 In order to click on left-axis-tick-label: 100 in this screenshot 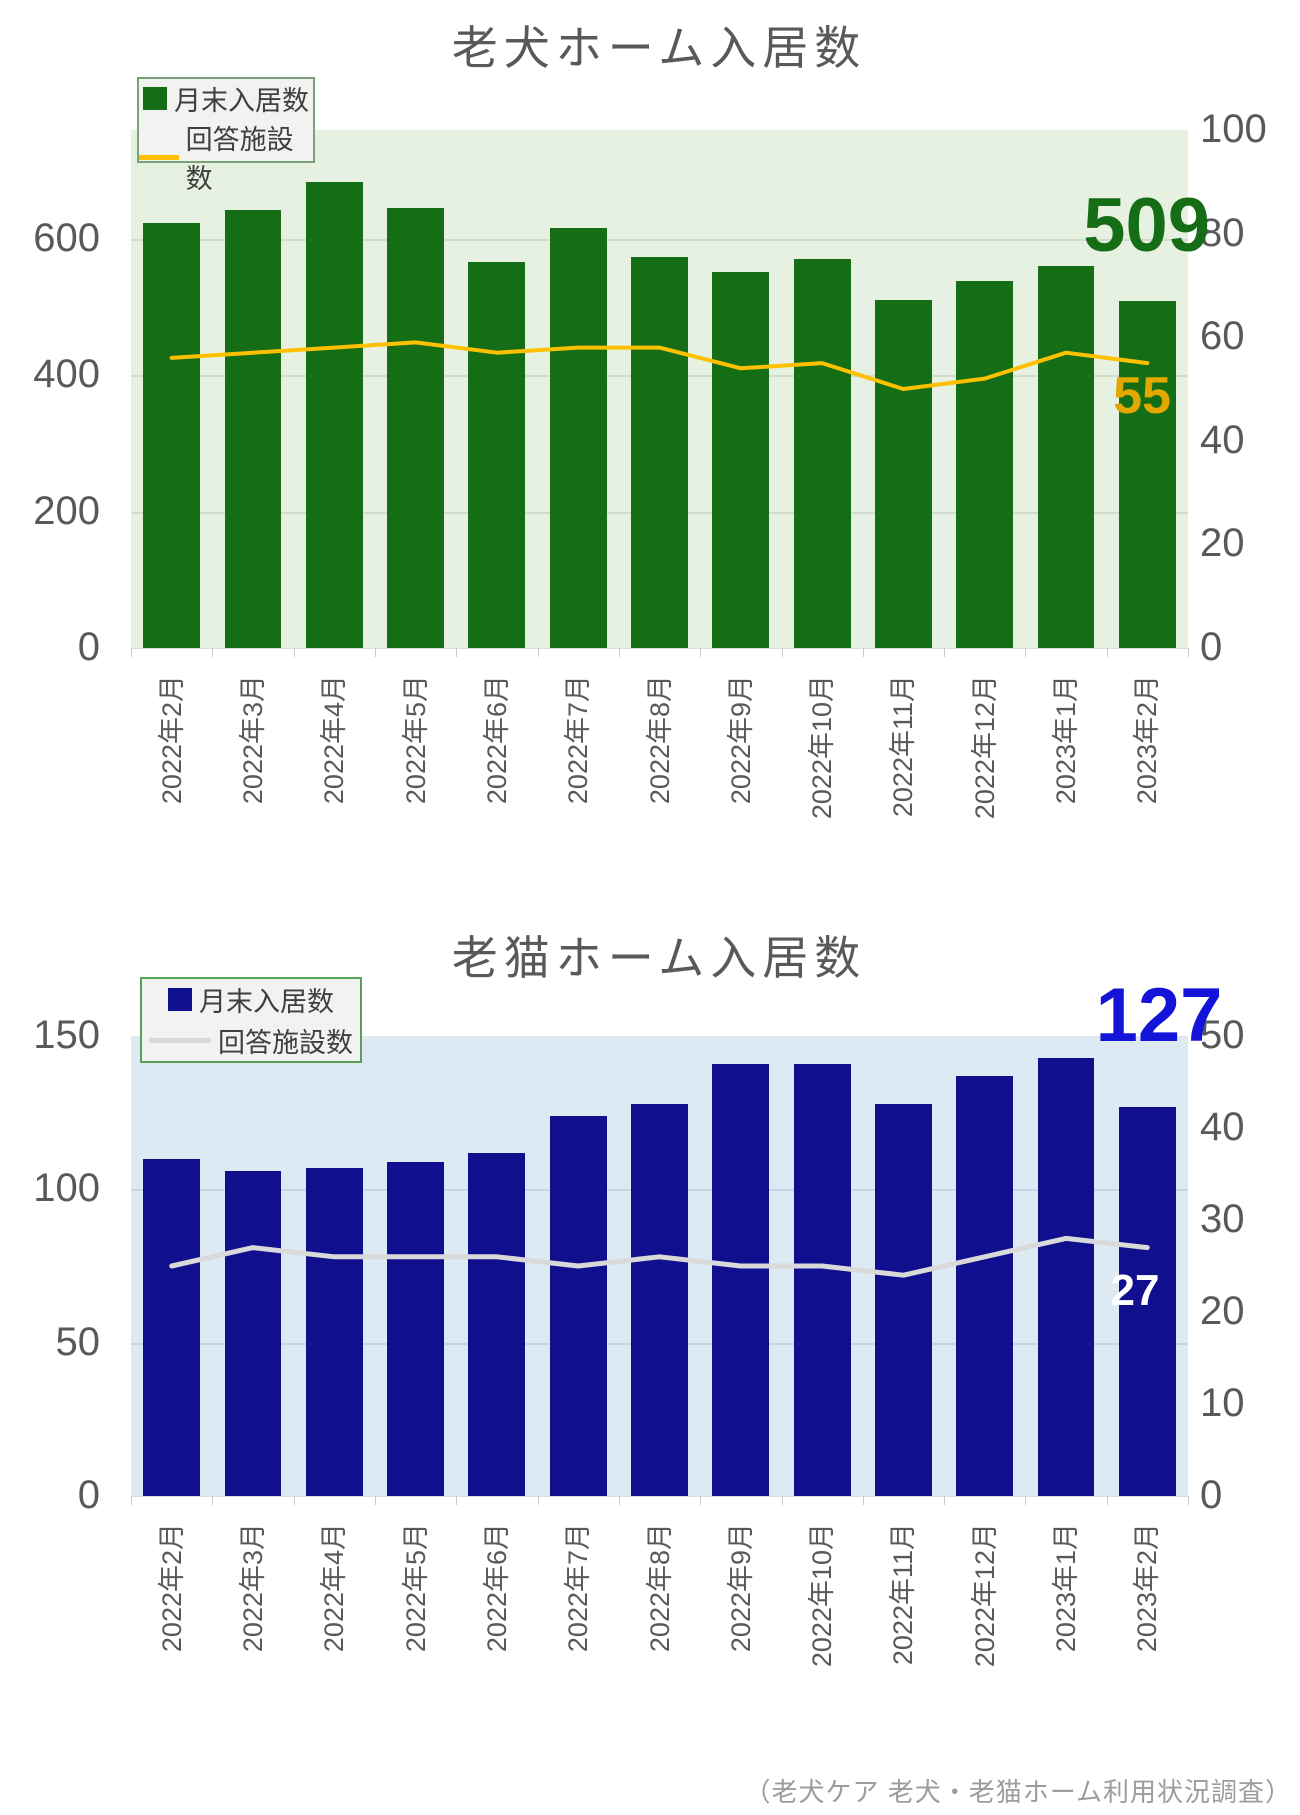, I will do `click(66, 1188)`.